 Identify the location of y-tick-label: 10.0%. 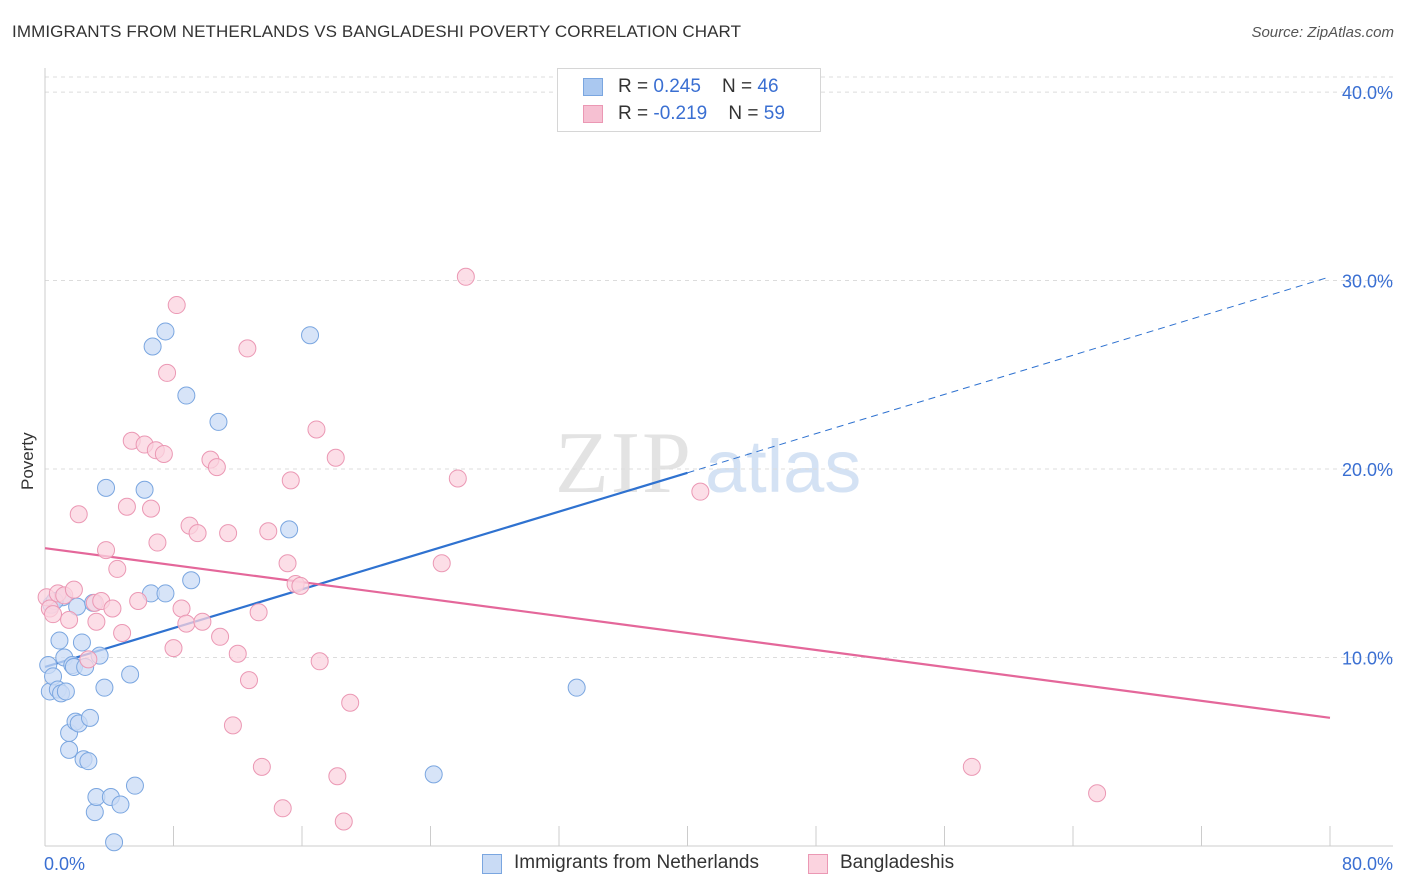
(1367, 659).